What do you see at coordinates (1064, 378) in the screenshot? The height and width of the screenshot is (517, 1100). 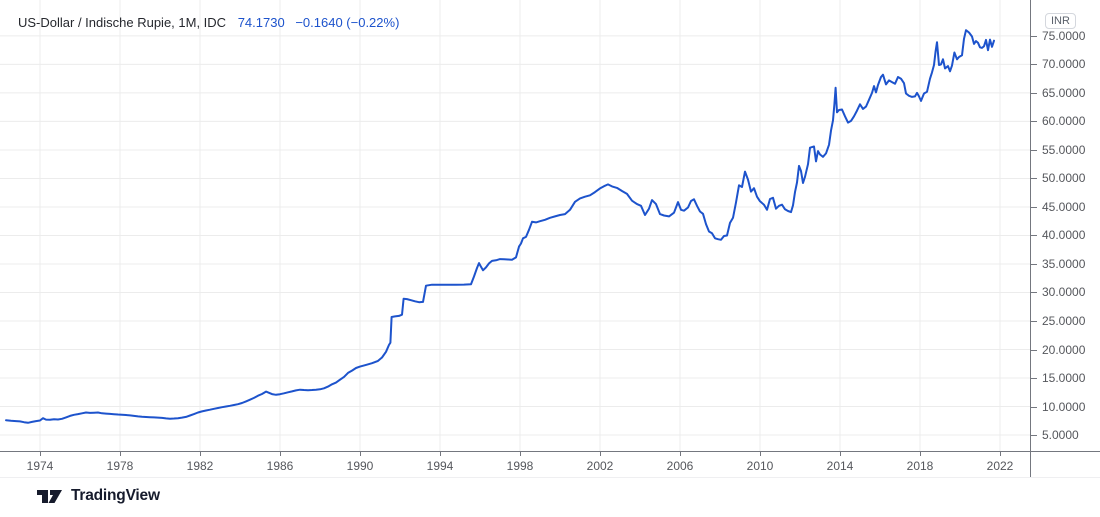 I see `price-tick-label: 15.0000` at bounding box center [1064, 378].